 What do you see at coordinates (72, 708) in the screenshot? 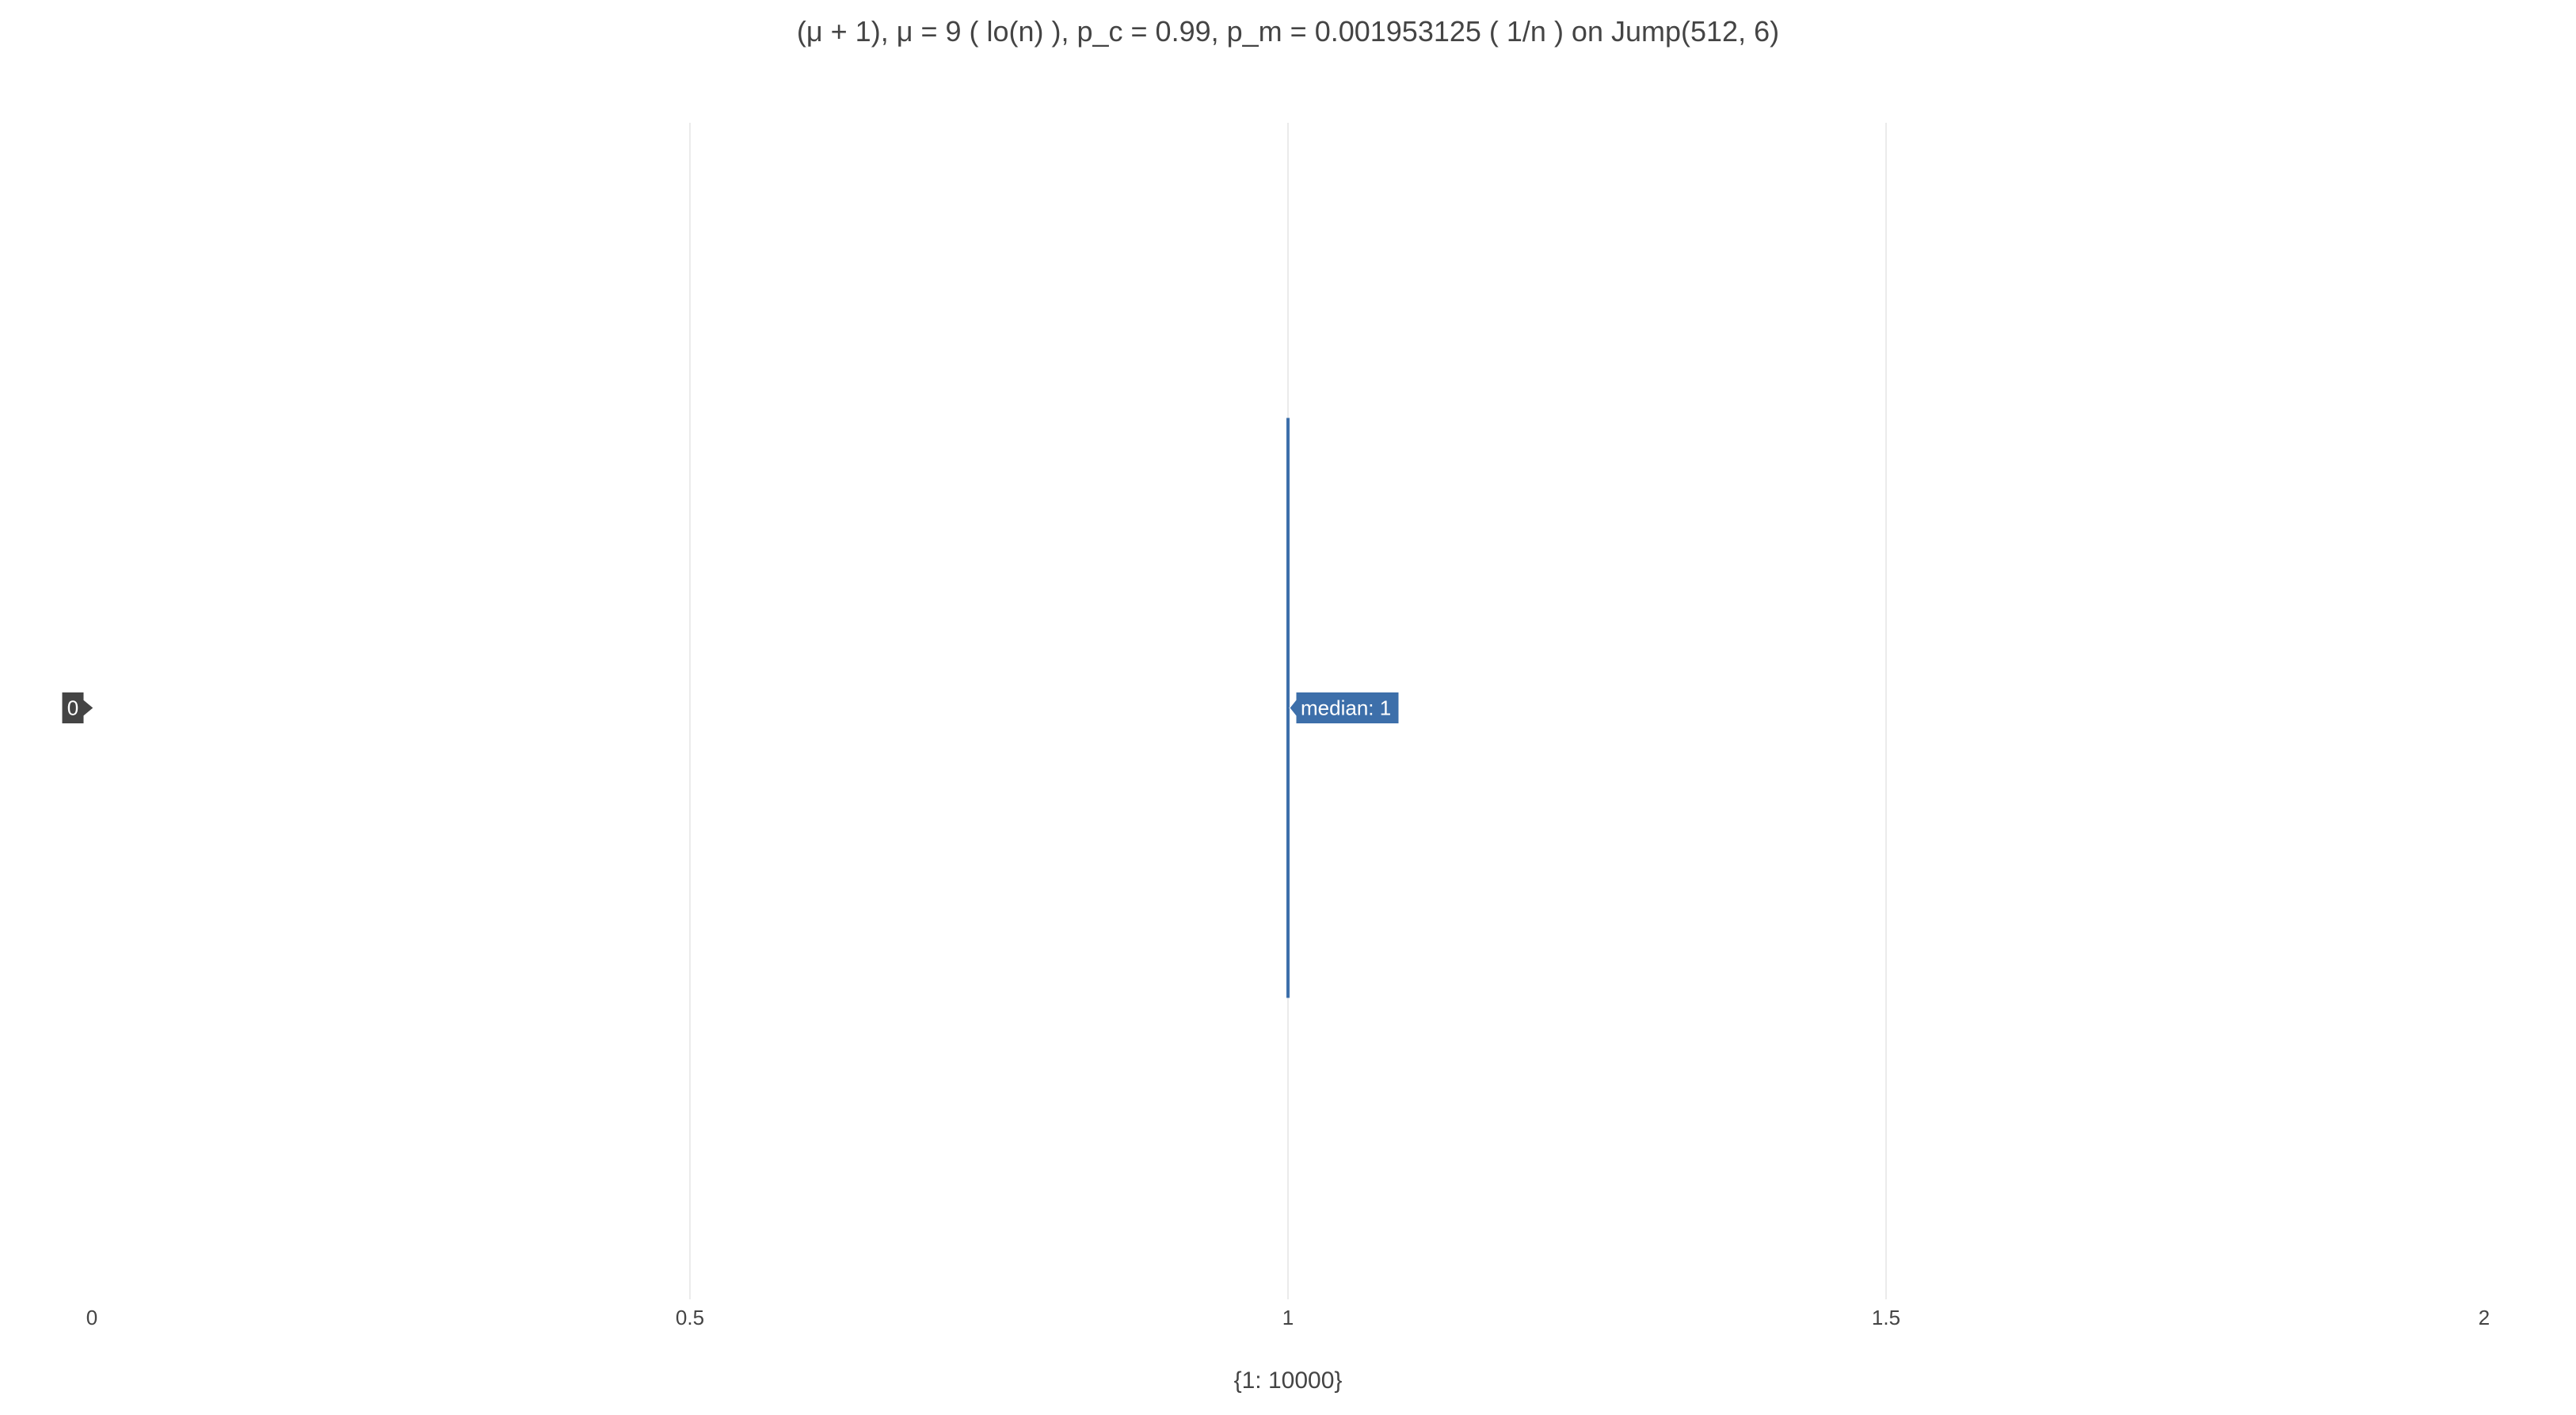
I see `category-hover-text: 0` at bounding box center [72, 708].